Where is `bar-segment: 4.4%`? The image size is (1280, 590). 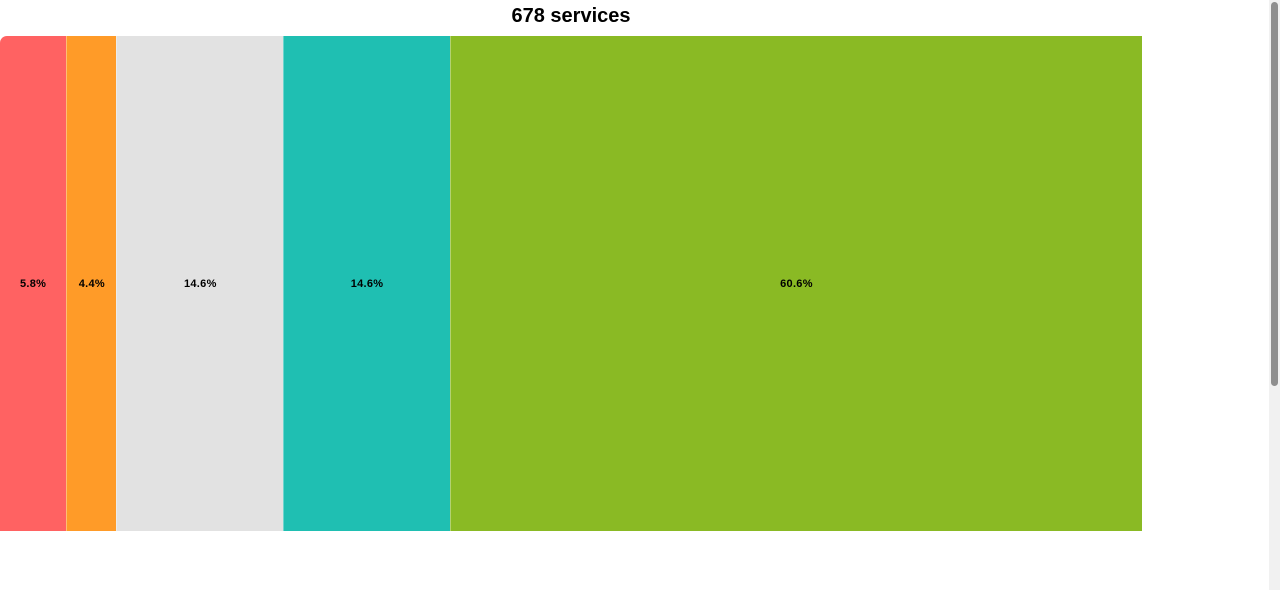
bar-segment: 4.4% is located at coordinates (91, 283).